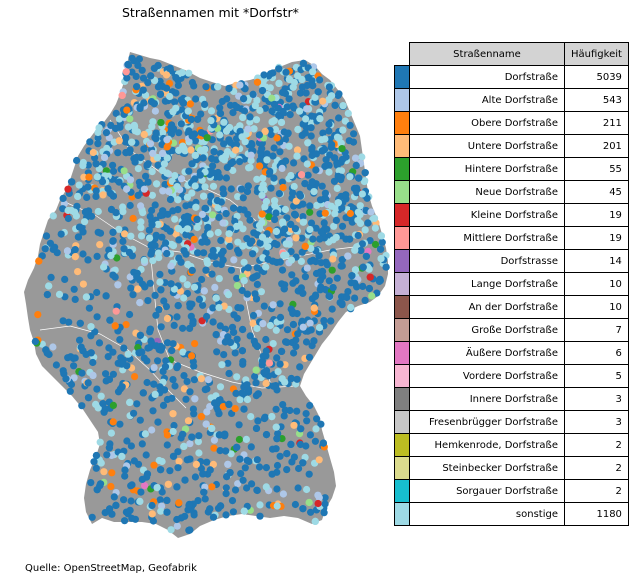 Image resolution: width=632 pixels, height=581 pixels. Describe the element at coordinates (511, 261) in the screenshot. I see `table-row: Dorfstrasse 14` at that location.